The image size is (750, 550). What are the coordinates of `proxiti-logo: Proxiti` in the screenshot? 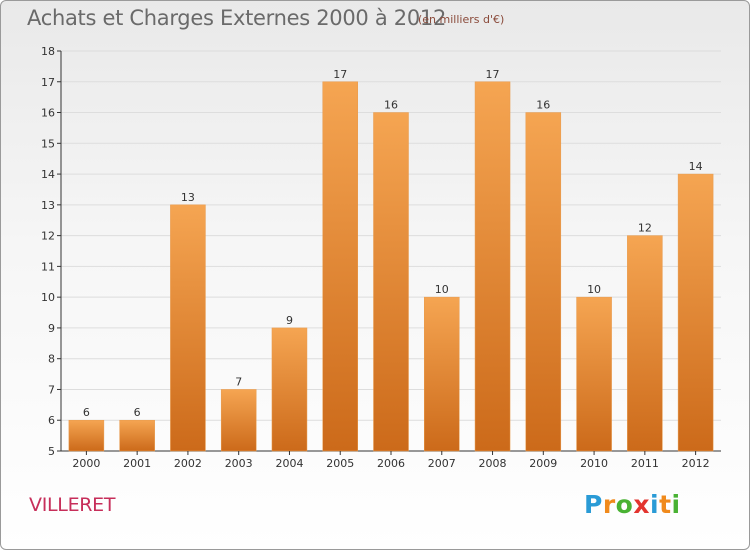 It's located at (632, 504).